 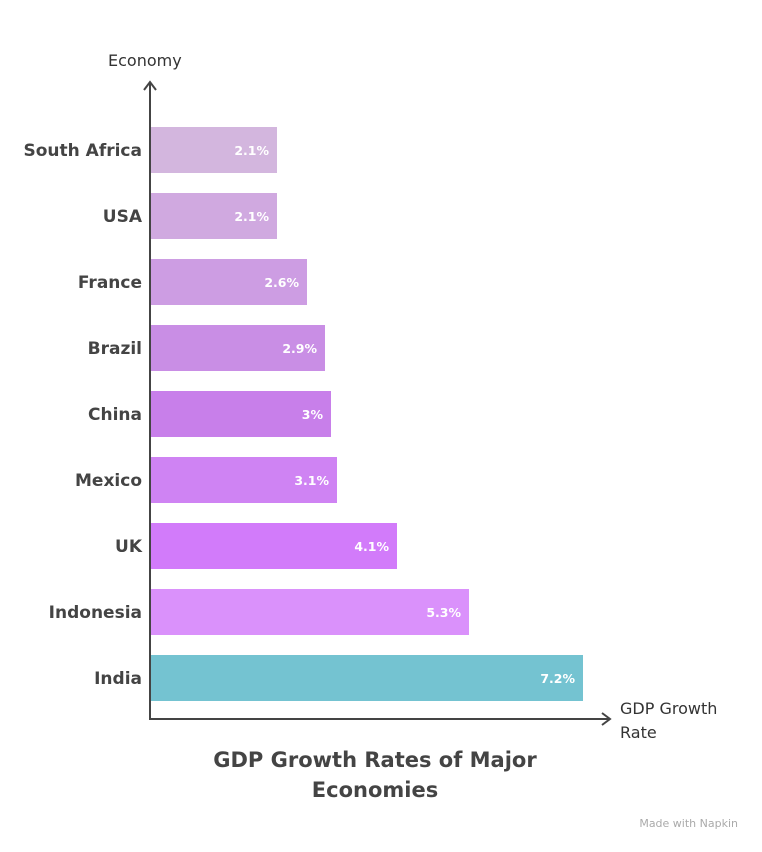 I want to click on bar-uk, so click(x=274, y=546).